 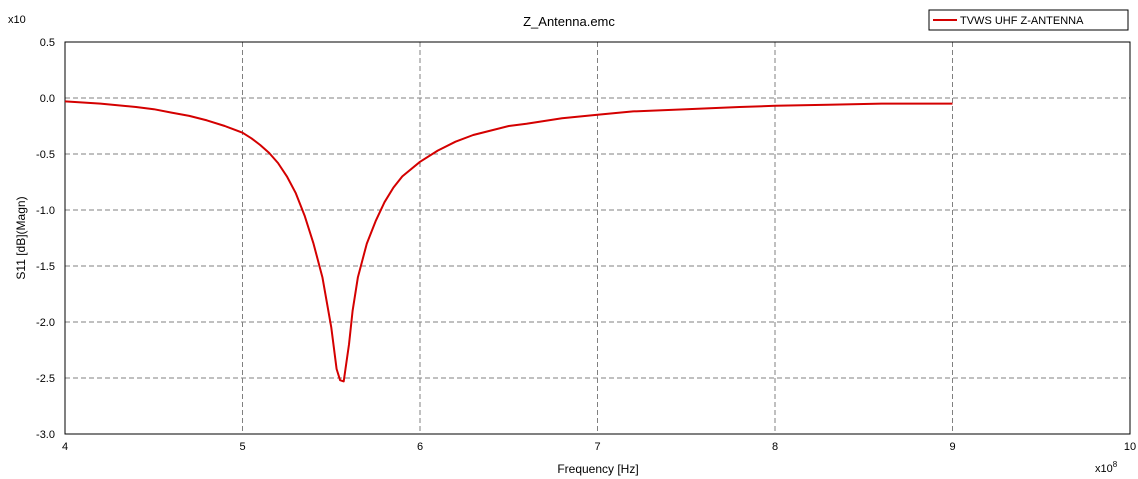 What do you see at coordinates (45, 435) in the screenshot?
I see `y-tick-label: -3.0` at bounding box center [45, 435].